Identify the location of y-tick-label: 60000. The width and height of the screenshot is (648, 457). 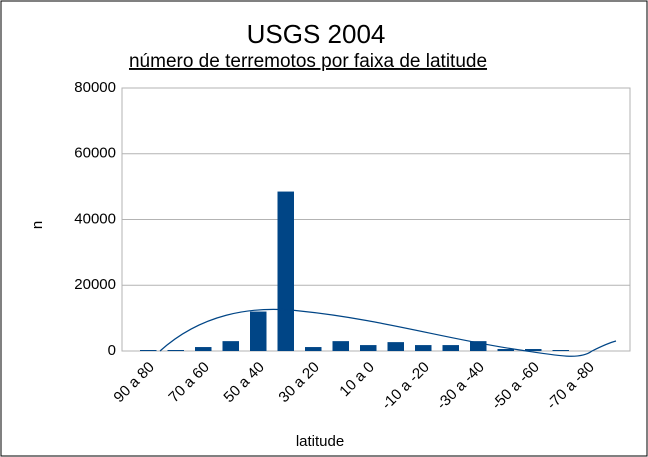
(95, 153).